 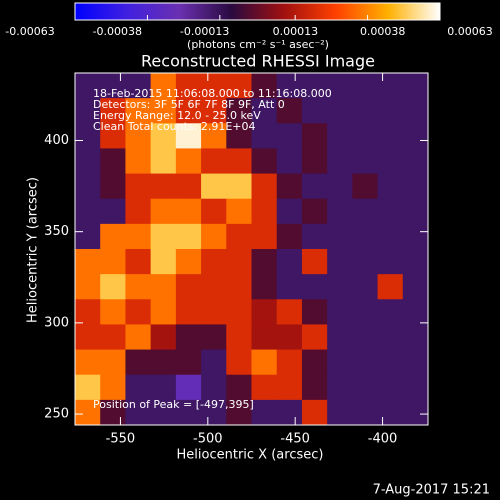 I want to click on y-tick-label: 250, so click(x=56, y=414).